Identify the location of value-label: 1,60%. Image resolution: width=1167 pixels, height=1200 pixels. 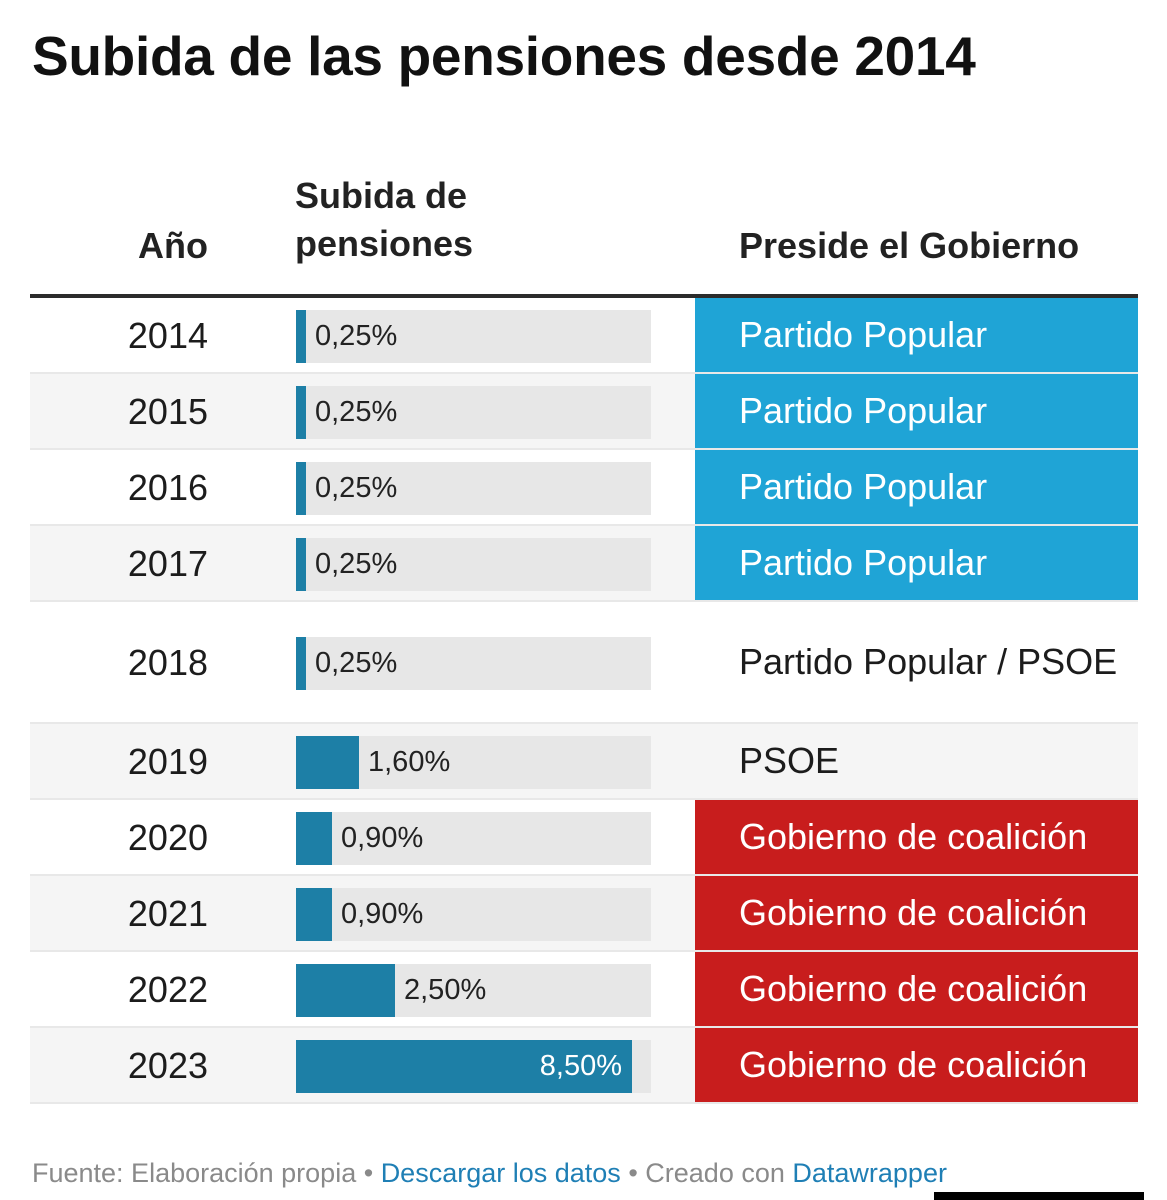
(409, 761).